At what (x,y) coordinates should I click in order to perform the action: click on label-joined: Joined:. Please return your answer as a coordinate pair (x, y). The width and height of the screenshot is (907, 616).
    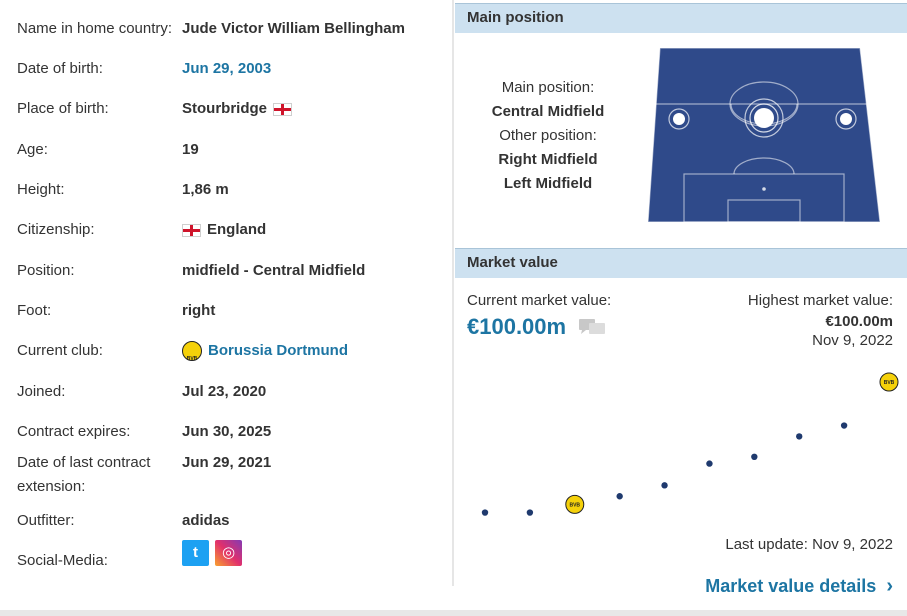
    Looking at the image, I should click on (41, 391).